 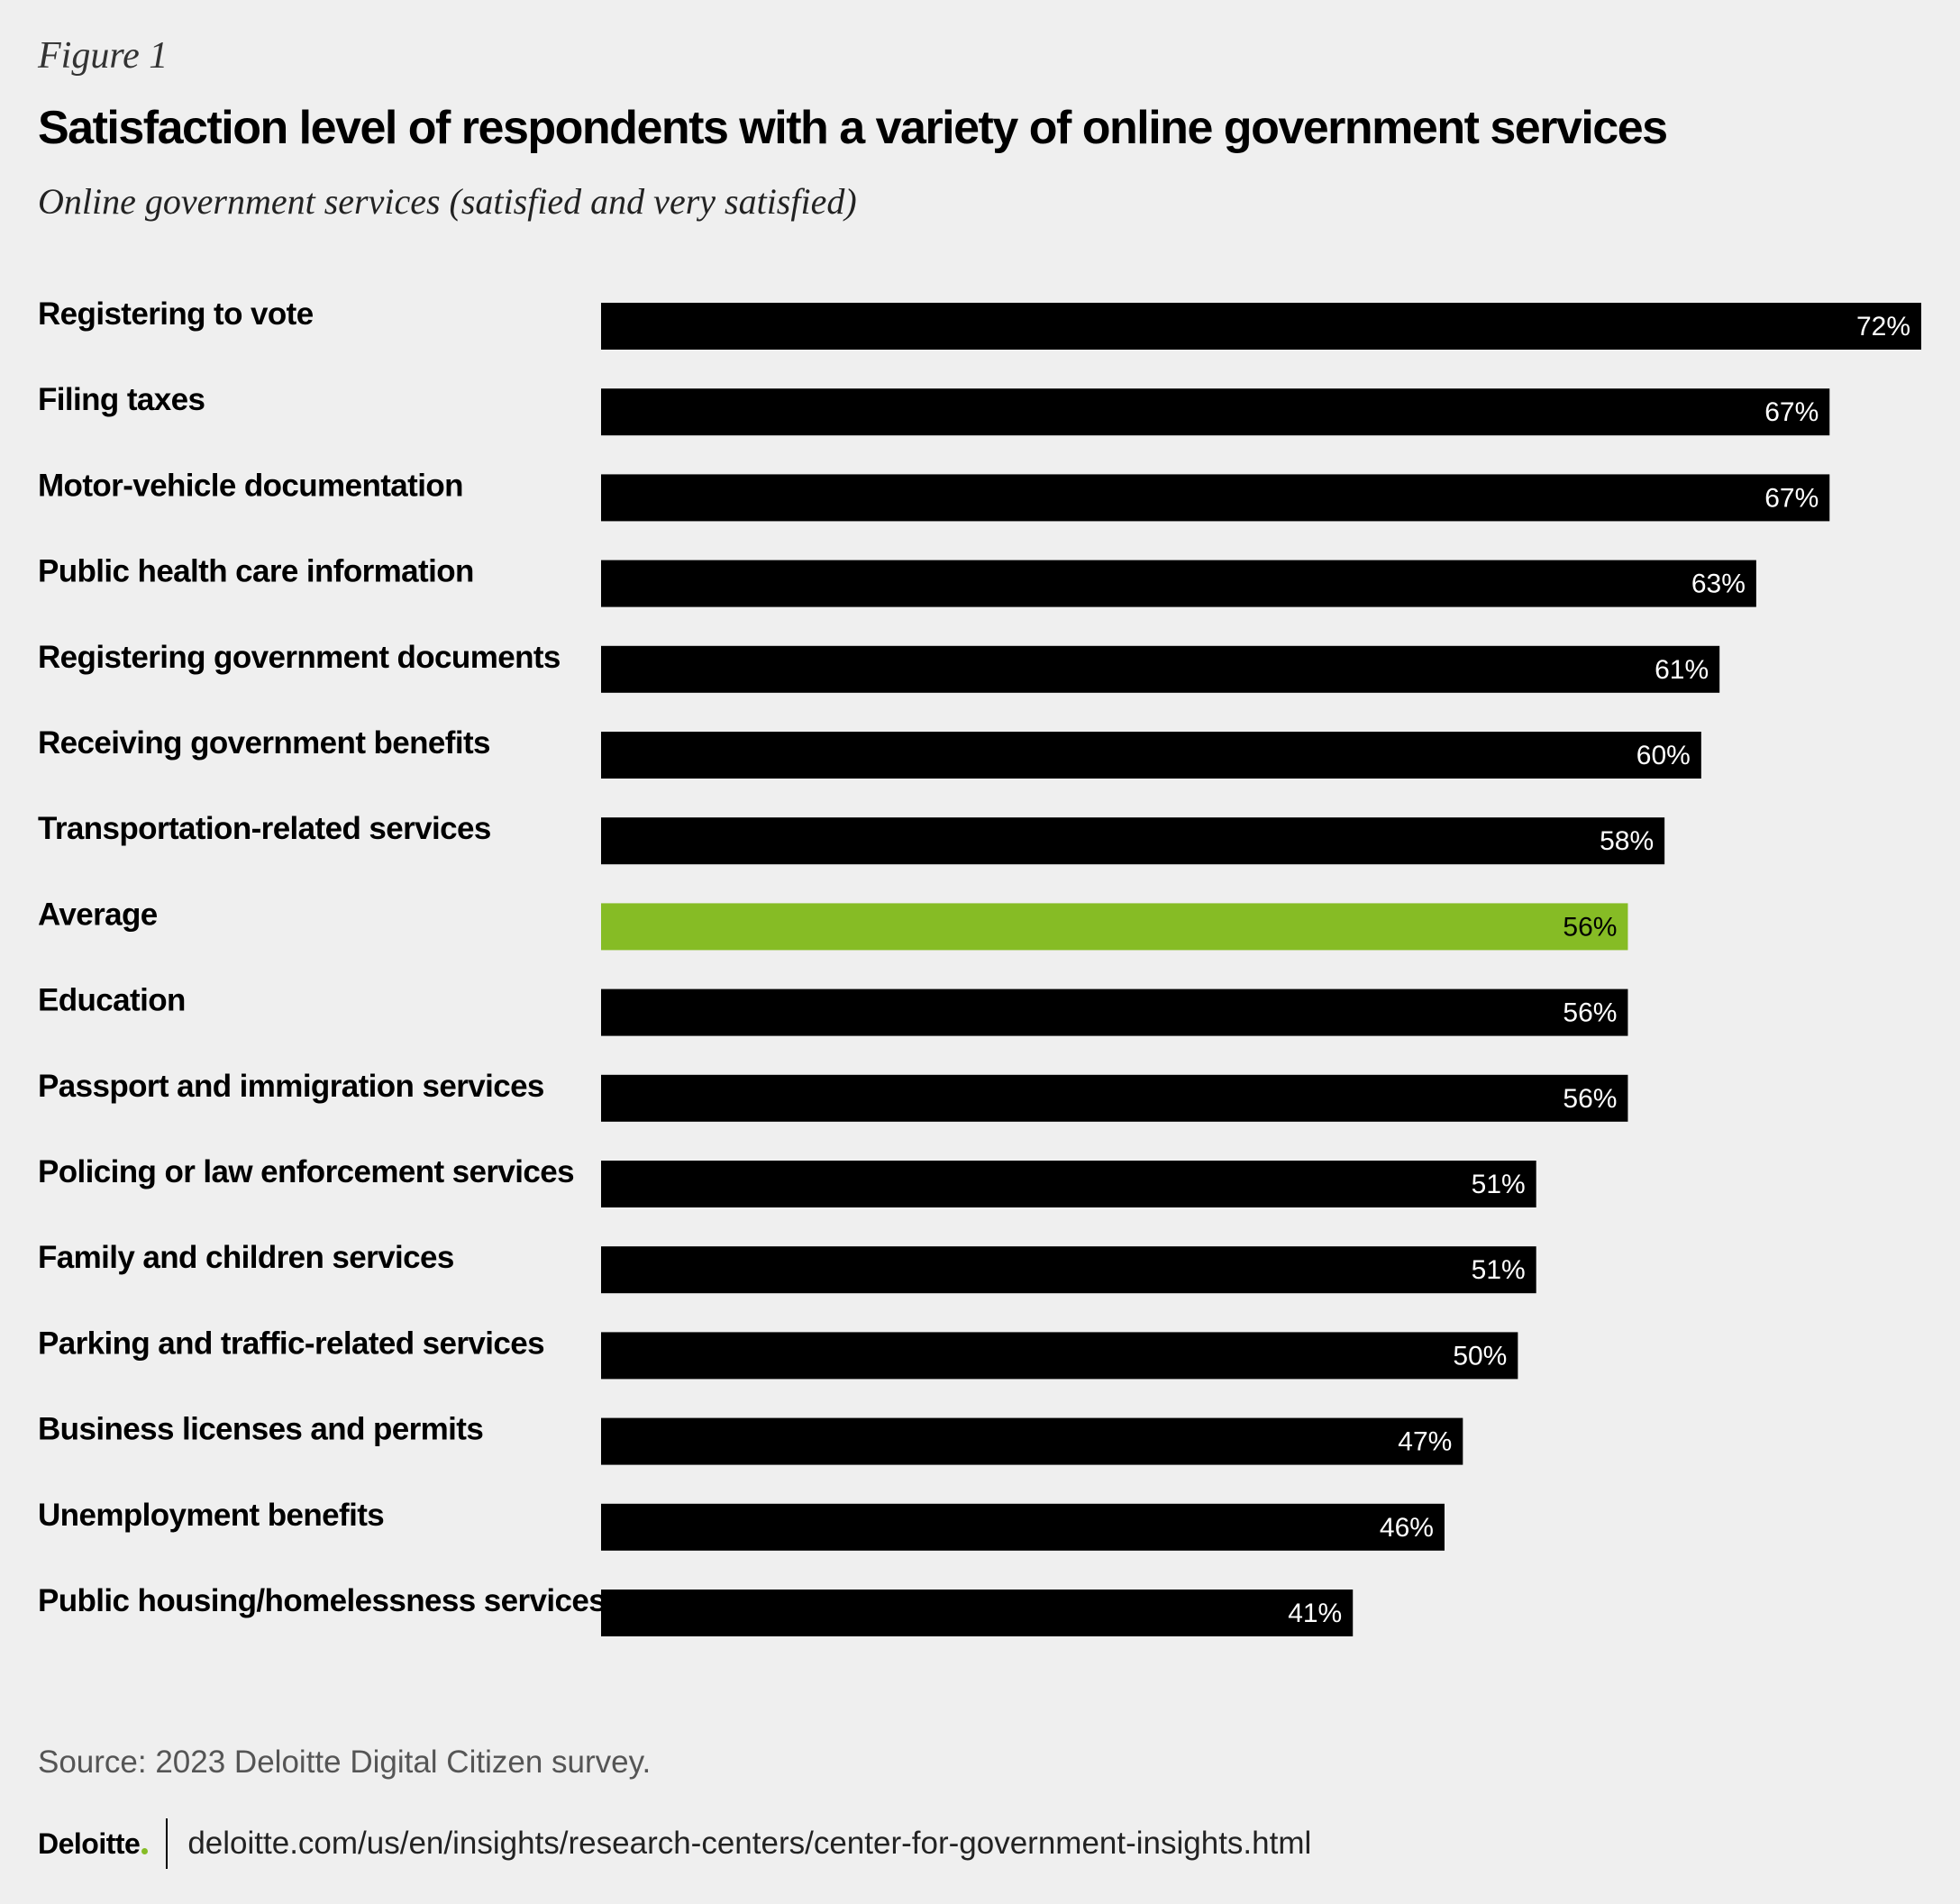 I want to click on value-label: 46%, so click(x=1407, y=1528).